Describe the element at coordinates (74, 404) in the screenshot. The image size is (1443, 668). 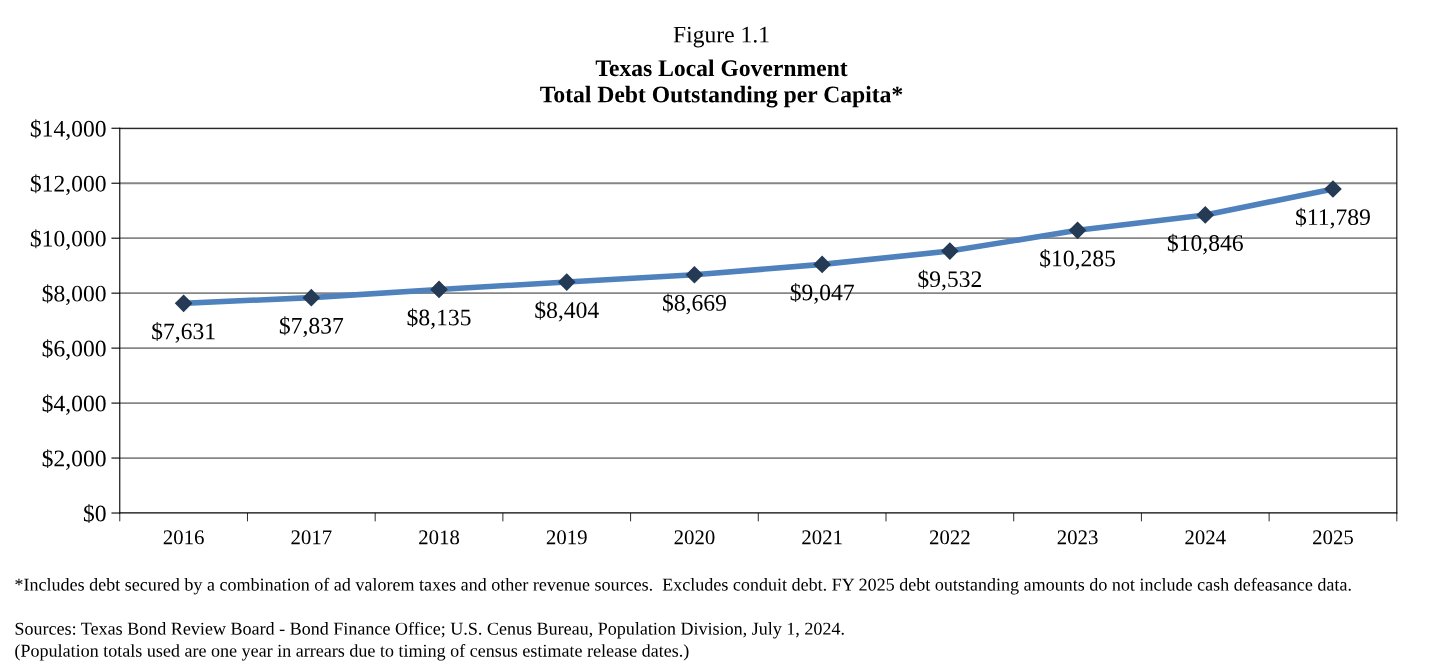
I see `y-tick-label: $4,000` at that location.